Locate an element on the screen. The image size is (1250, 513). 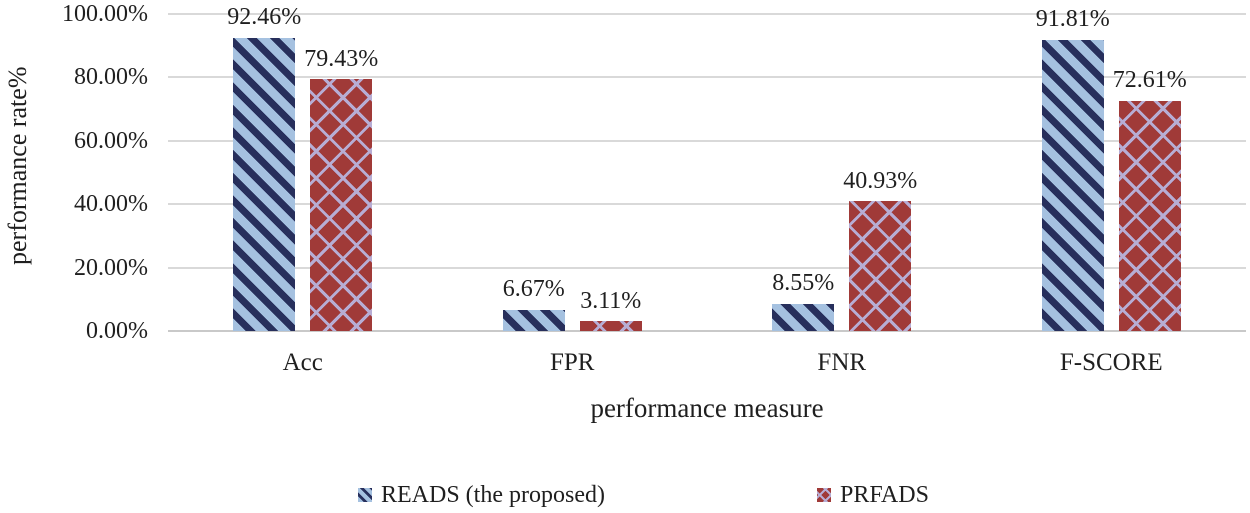
value-label: 91.81% is located at coordinates (1072, 19).